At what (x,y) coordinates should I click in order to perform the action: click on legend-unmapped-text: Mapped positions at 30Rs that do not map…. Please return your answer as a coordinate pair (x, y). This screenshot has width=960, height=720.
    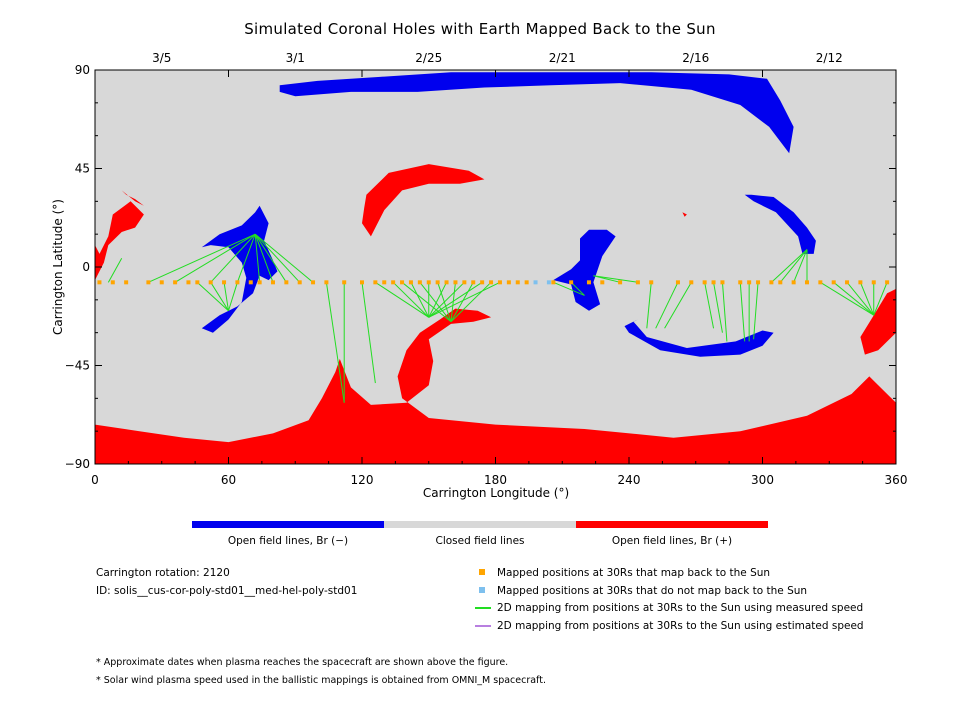
    Looking at the image, I should click on (652, 591).